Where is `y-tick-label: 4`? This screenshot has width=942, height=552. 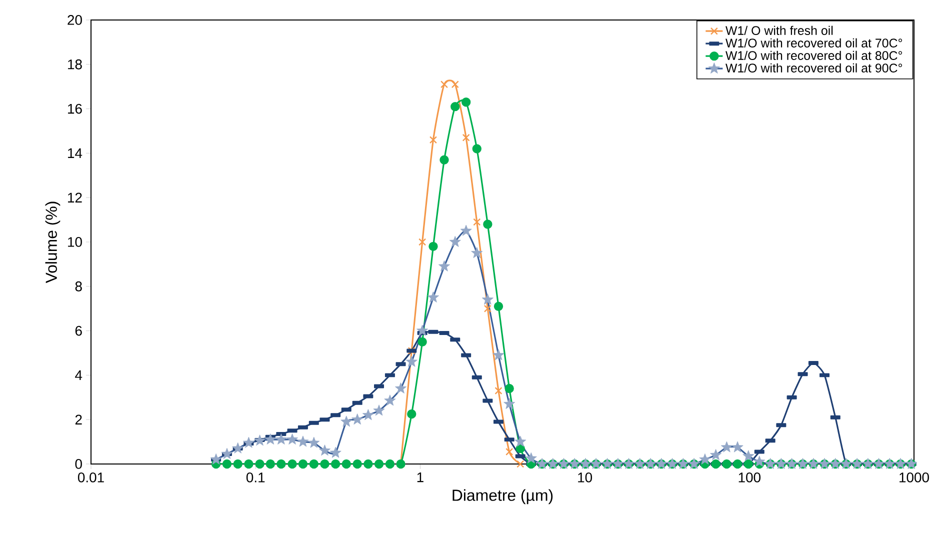
y-tick-label: 4 is located at coordinates (78, 375).